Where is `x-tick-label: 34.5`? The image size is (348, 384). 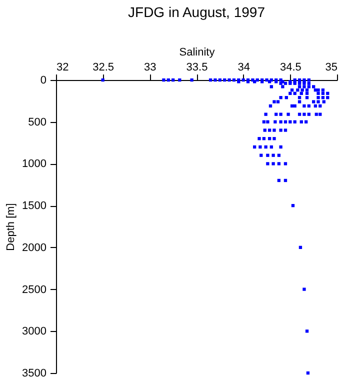
x-tick-label: 34.5 is located at coordinates (291, 68).